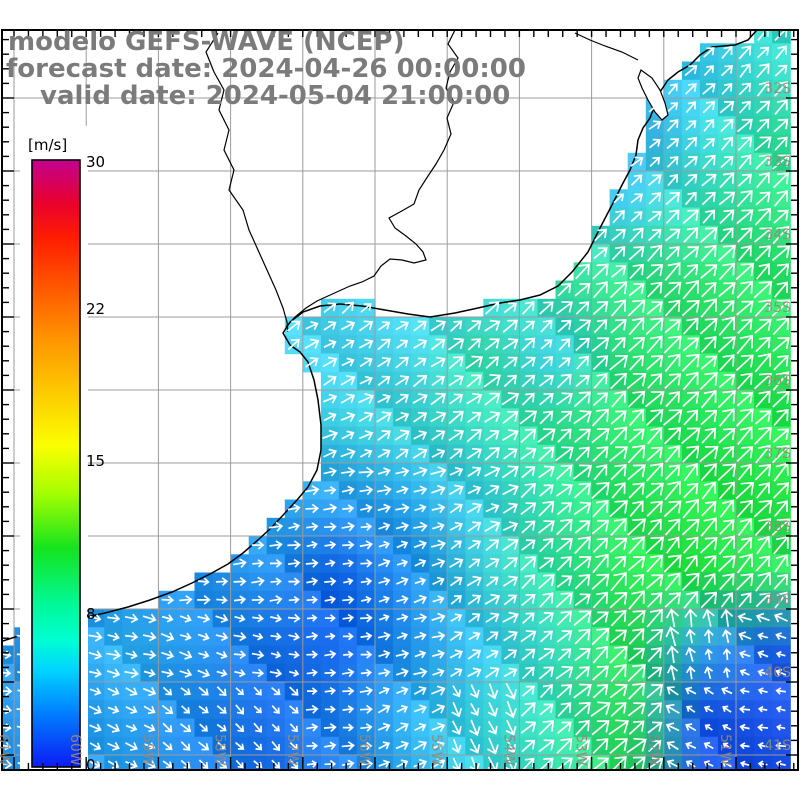 The image size is (800, 800). What do you see at coordinates (653, 95) in the screenshot?
I see `coastal-lagoon` at bounding box center [653, 95].